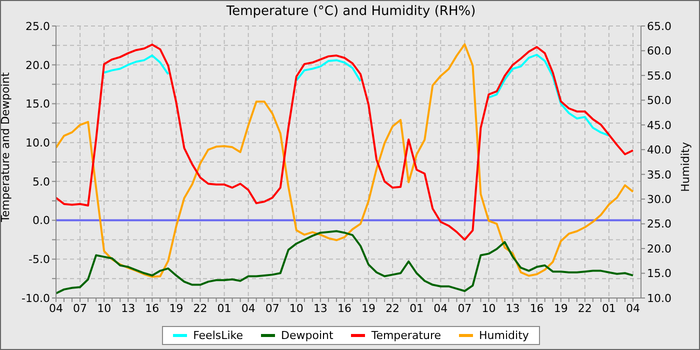 The width and height of the screenshot is (700, 350). I want to click on y-tick-label: 0.0, so click(41, 221).